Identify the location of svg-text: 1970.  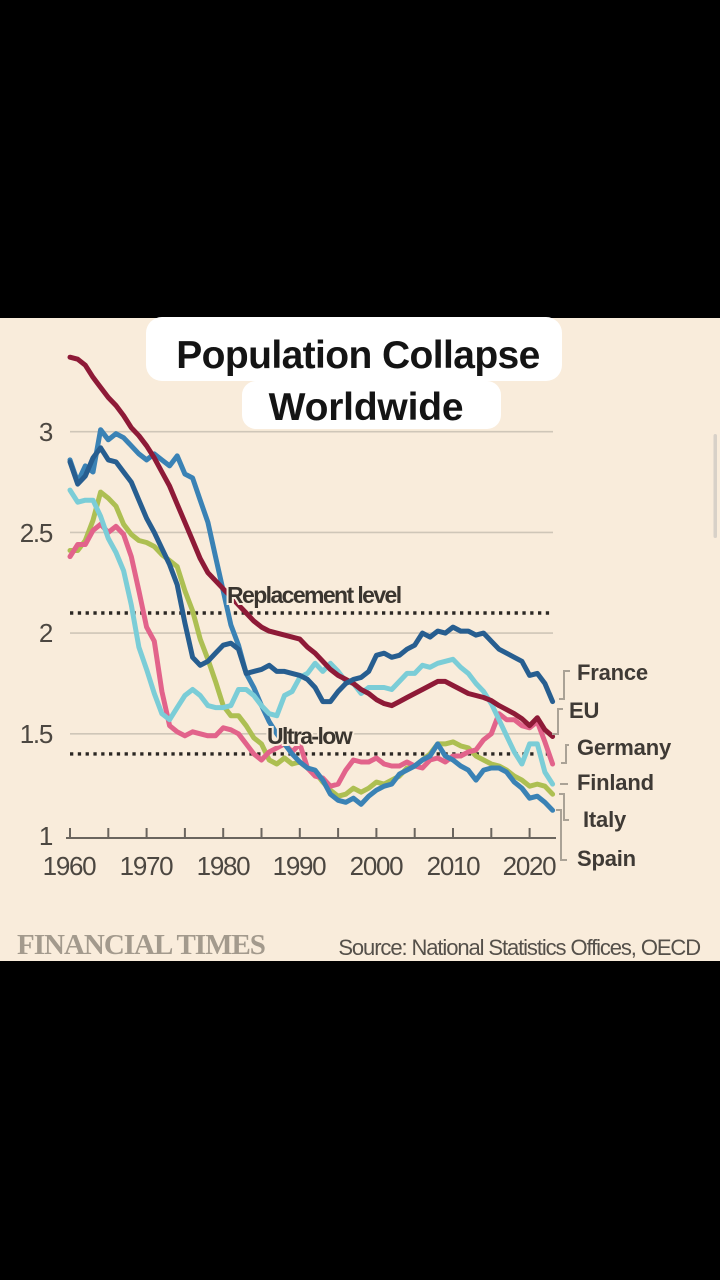
(146, 866).